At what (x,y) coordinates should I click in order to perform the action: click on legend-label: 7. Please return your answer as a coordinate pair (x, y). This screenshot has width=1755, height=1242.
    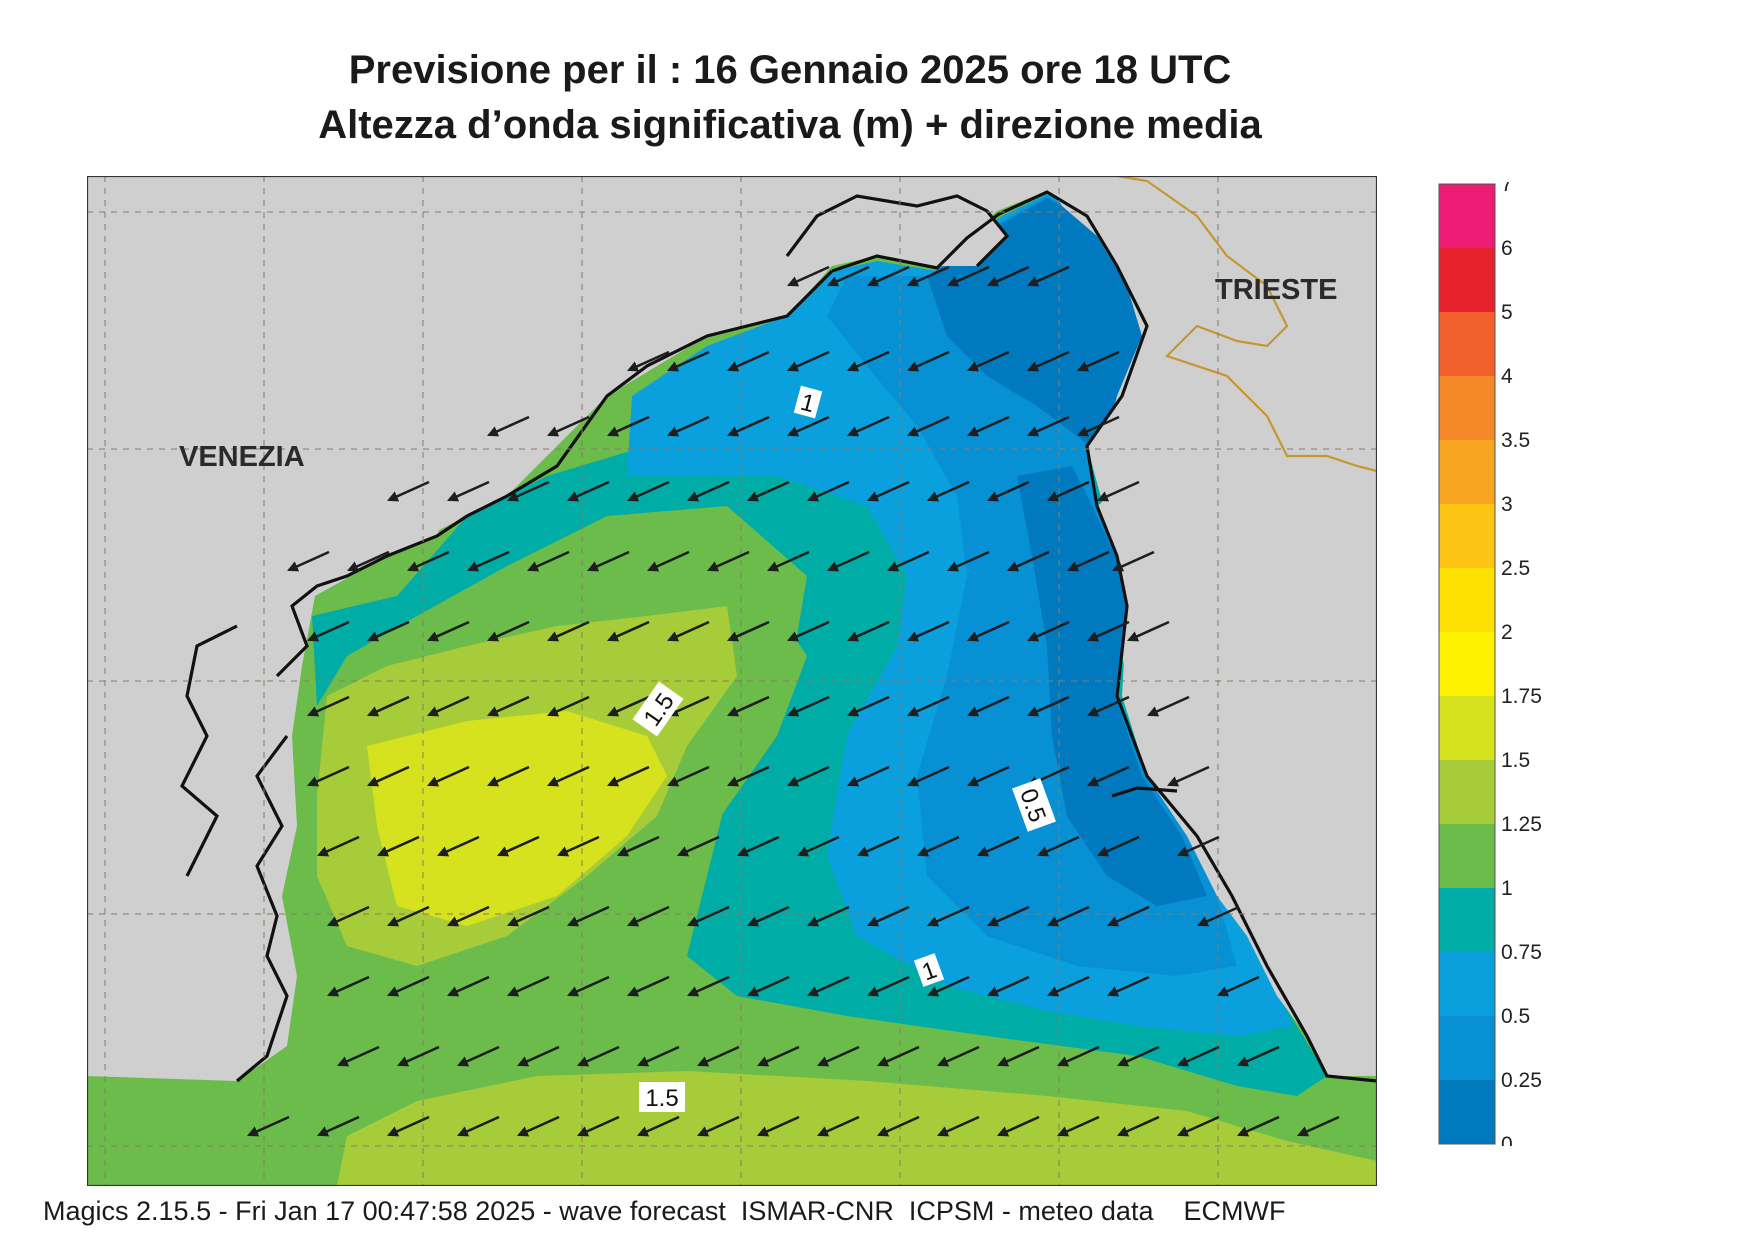
    Looking at the image, I should click on (1507, 189).